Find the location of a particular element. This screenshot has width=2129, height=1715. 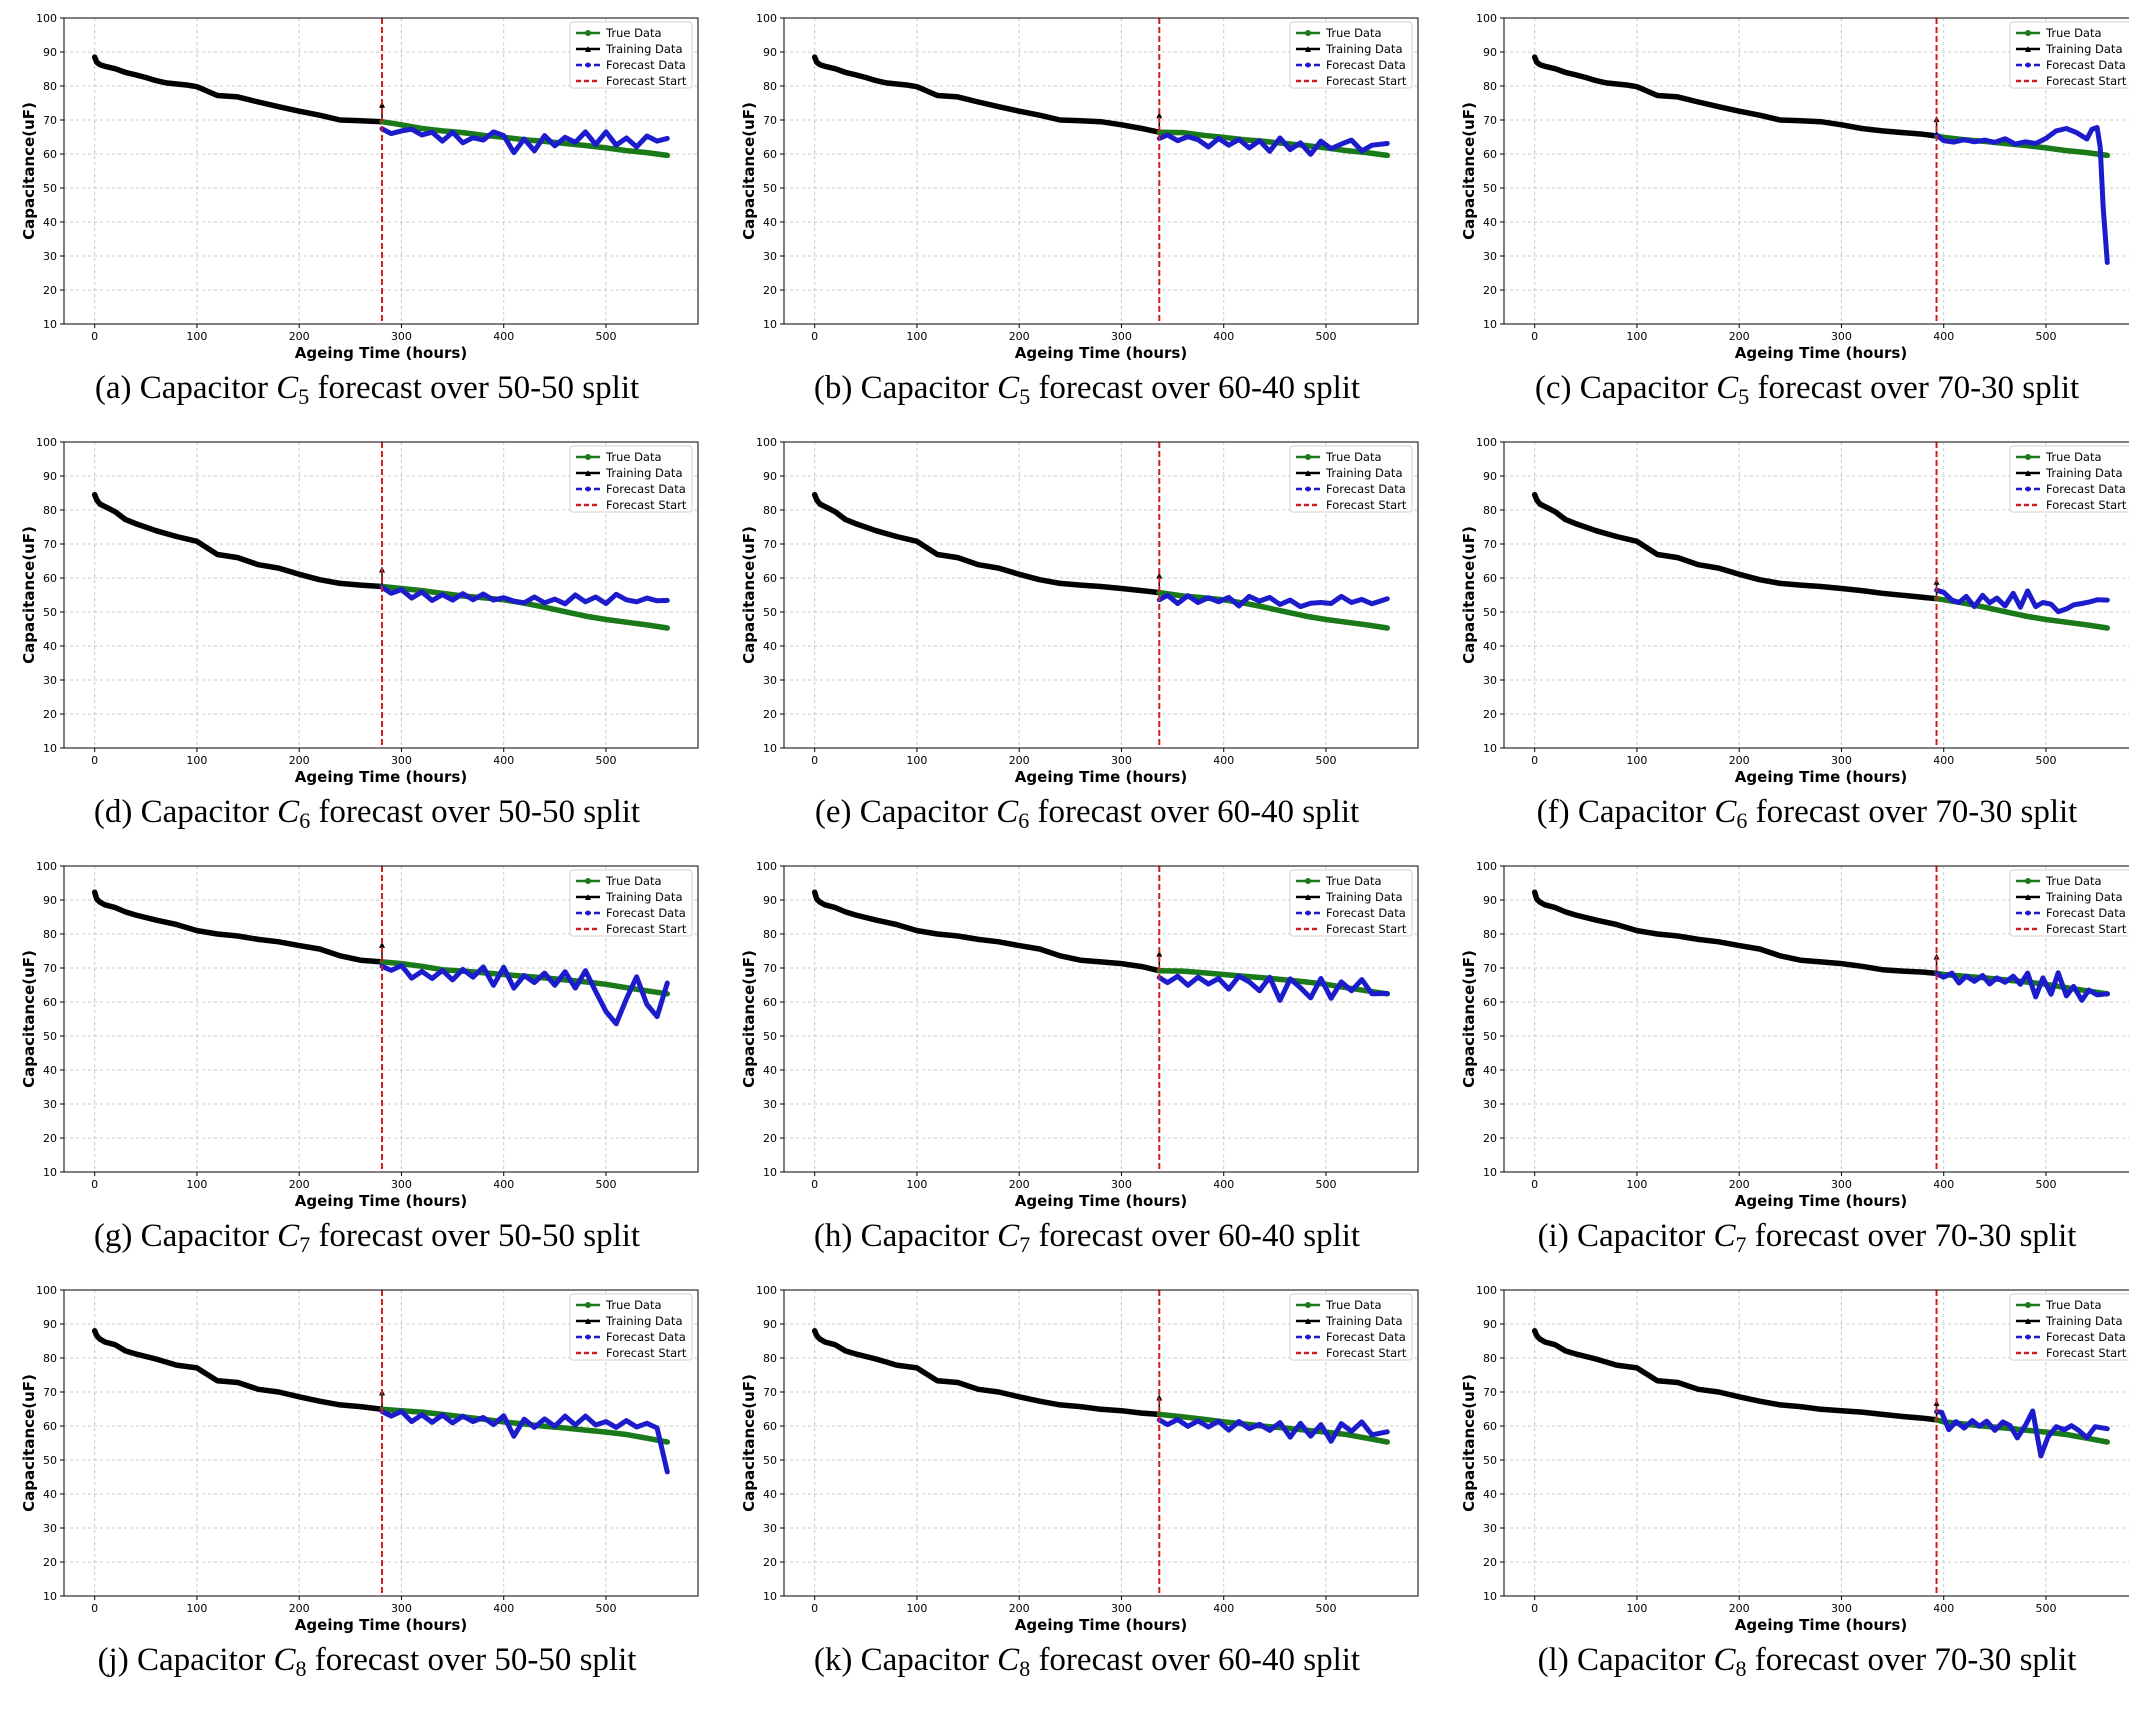

y-tick-label: 50 is located at coordinates (50, 1036).